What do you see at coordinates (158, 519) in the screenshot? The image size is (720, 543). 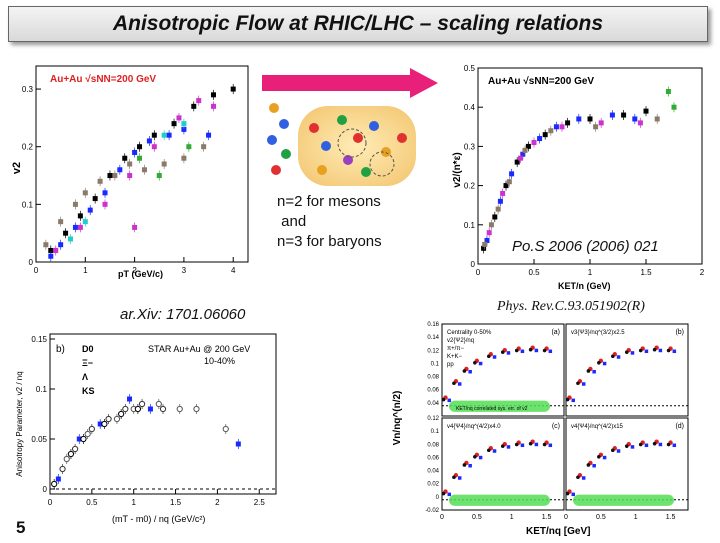 I see `x-axis-label: (mT - m0) / nq (GeV/c²)` at bounding box center [158, 519].